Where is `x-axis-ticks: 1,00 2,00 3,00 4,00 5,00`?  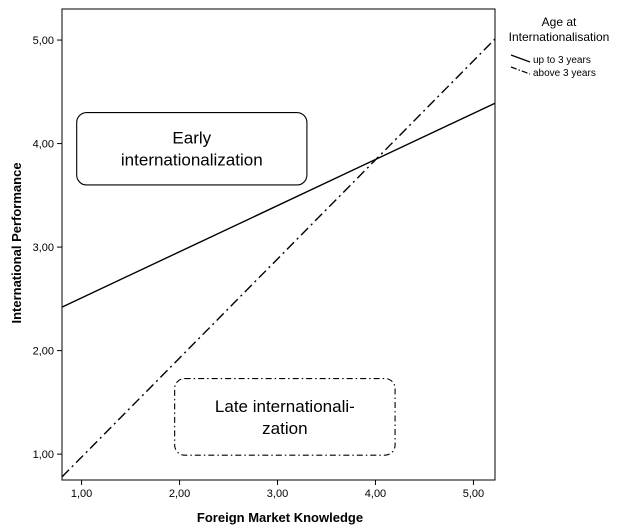 x-axis-ticks: 1,00 2,00 3,00 4,00 5,00 is located at coordinates (277, 490).